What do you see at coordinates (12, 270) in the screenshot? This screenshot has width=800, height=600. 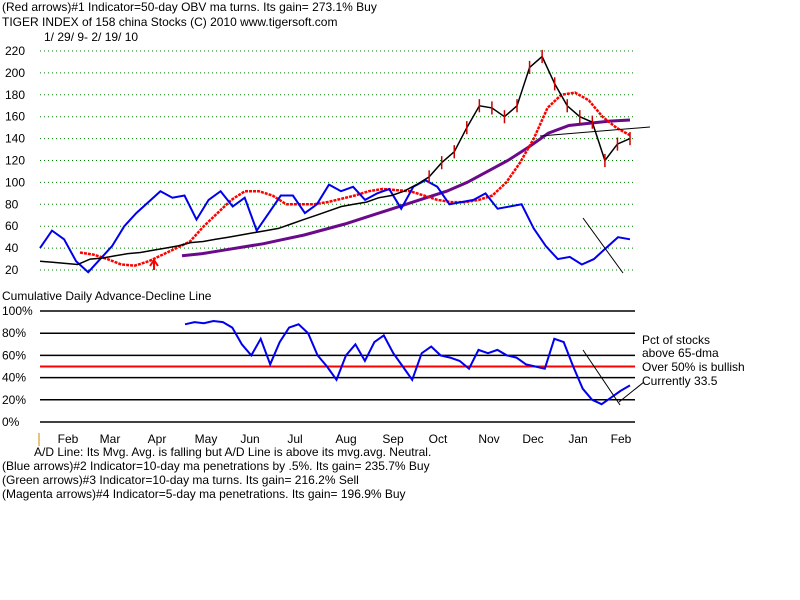 I see `y-tick-label: 20` at bounding box center [12, 270].